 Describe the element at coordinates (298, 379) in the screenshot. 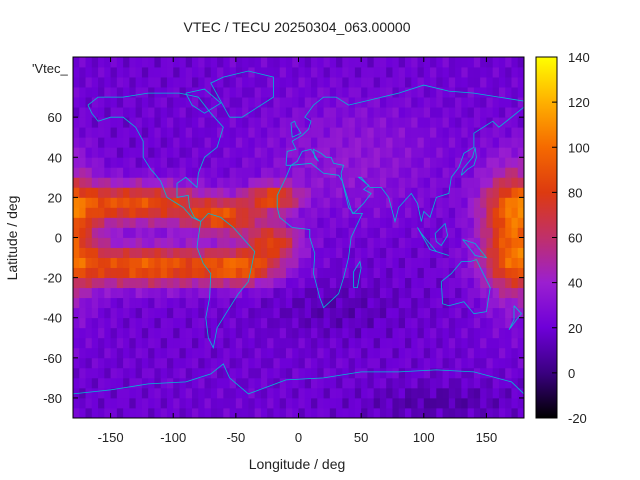

I see `coastline-antarctica` at that location.